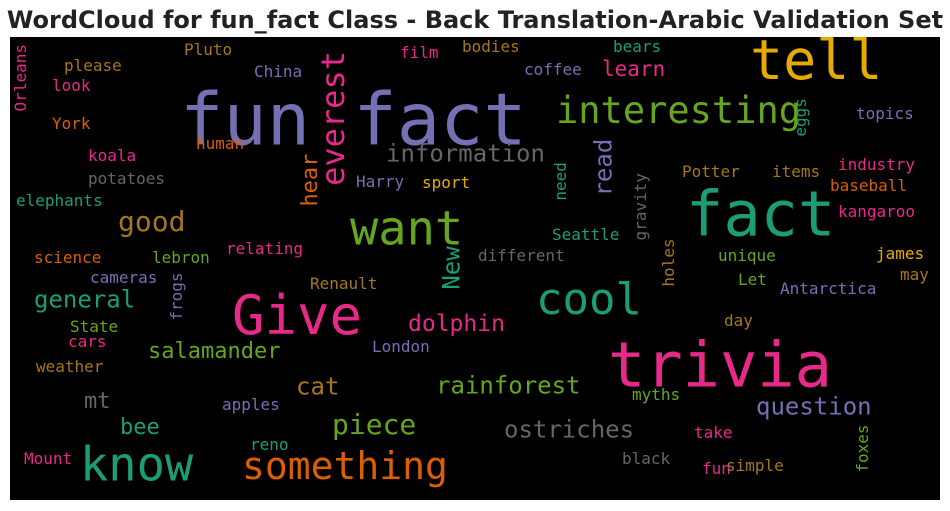 The width and height of the screenshot is (950, 511). What do you see at coordinates (914, 274) in the screenshot?
I see `word-may: may` at bounding box center [914, 274].